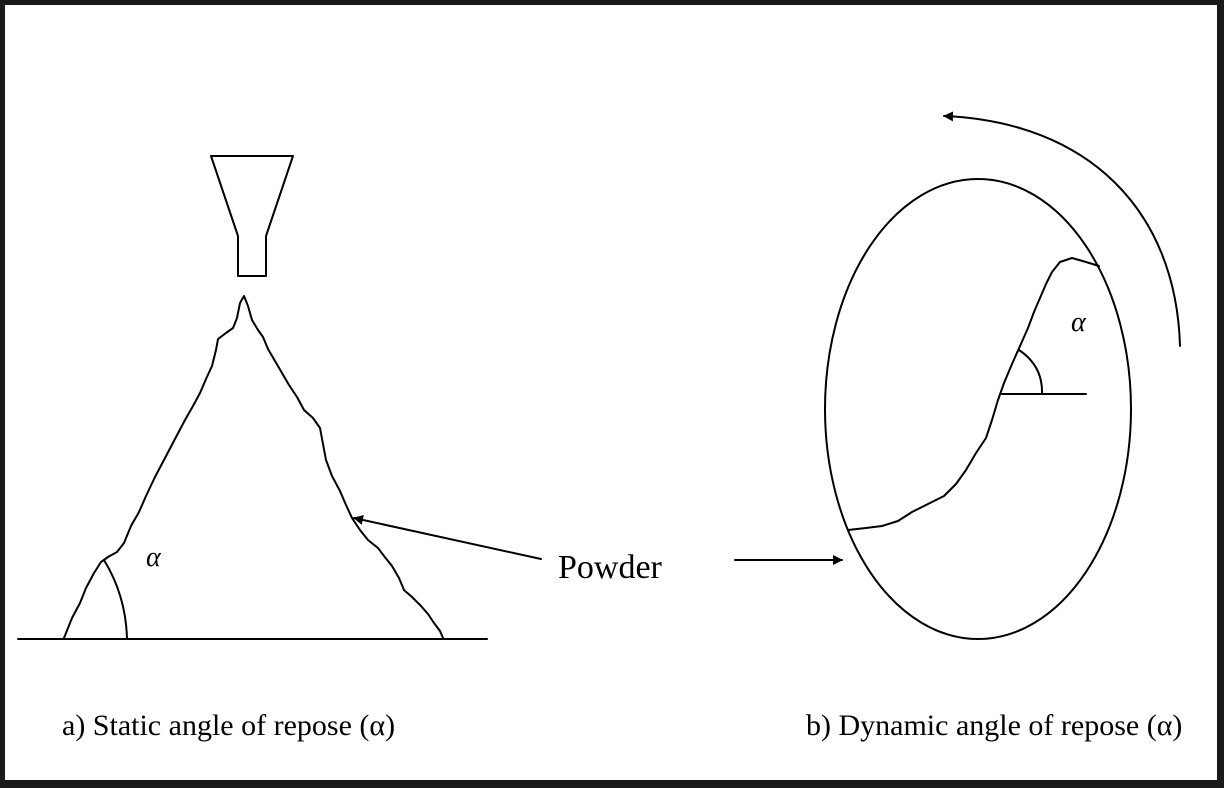 This screenshot has height=788, width=1224. What do you see at coordinates (154, 557) in the screenshot?
I see `alpha-label-static: α` at bounding box center [154, 557].